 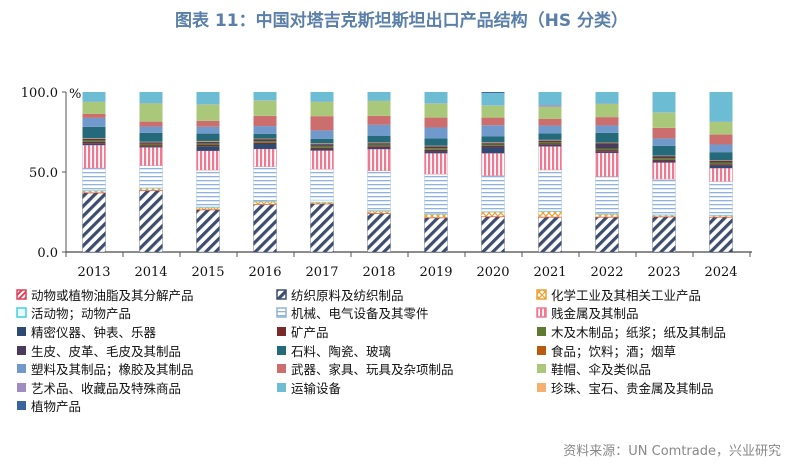 I want to click on y-axis-unit: %, so click(x=75, y=94).